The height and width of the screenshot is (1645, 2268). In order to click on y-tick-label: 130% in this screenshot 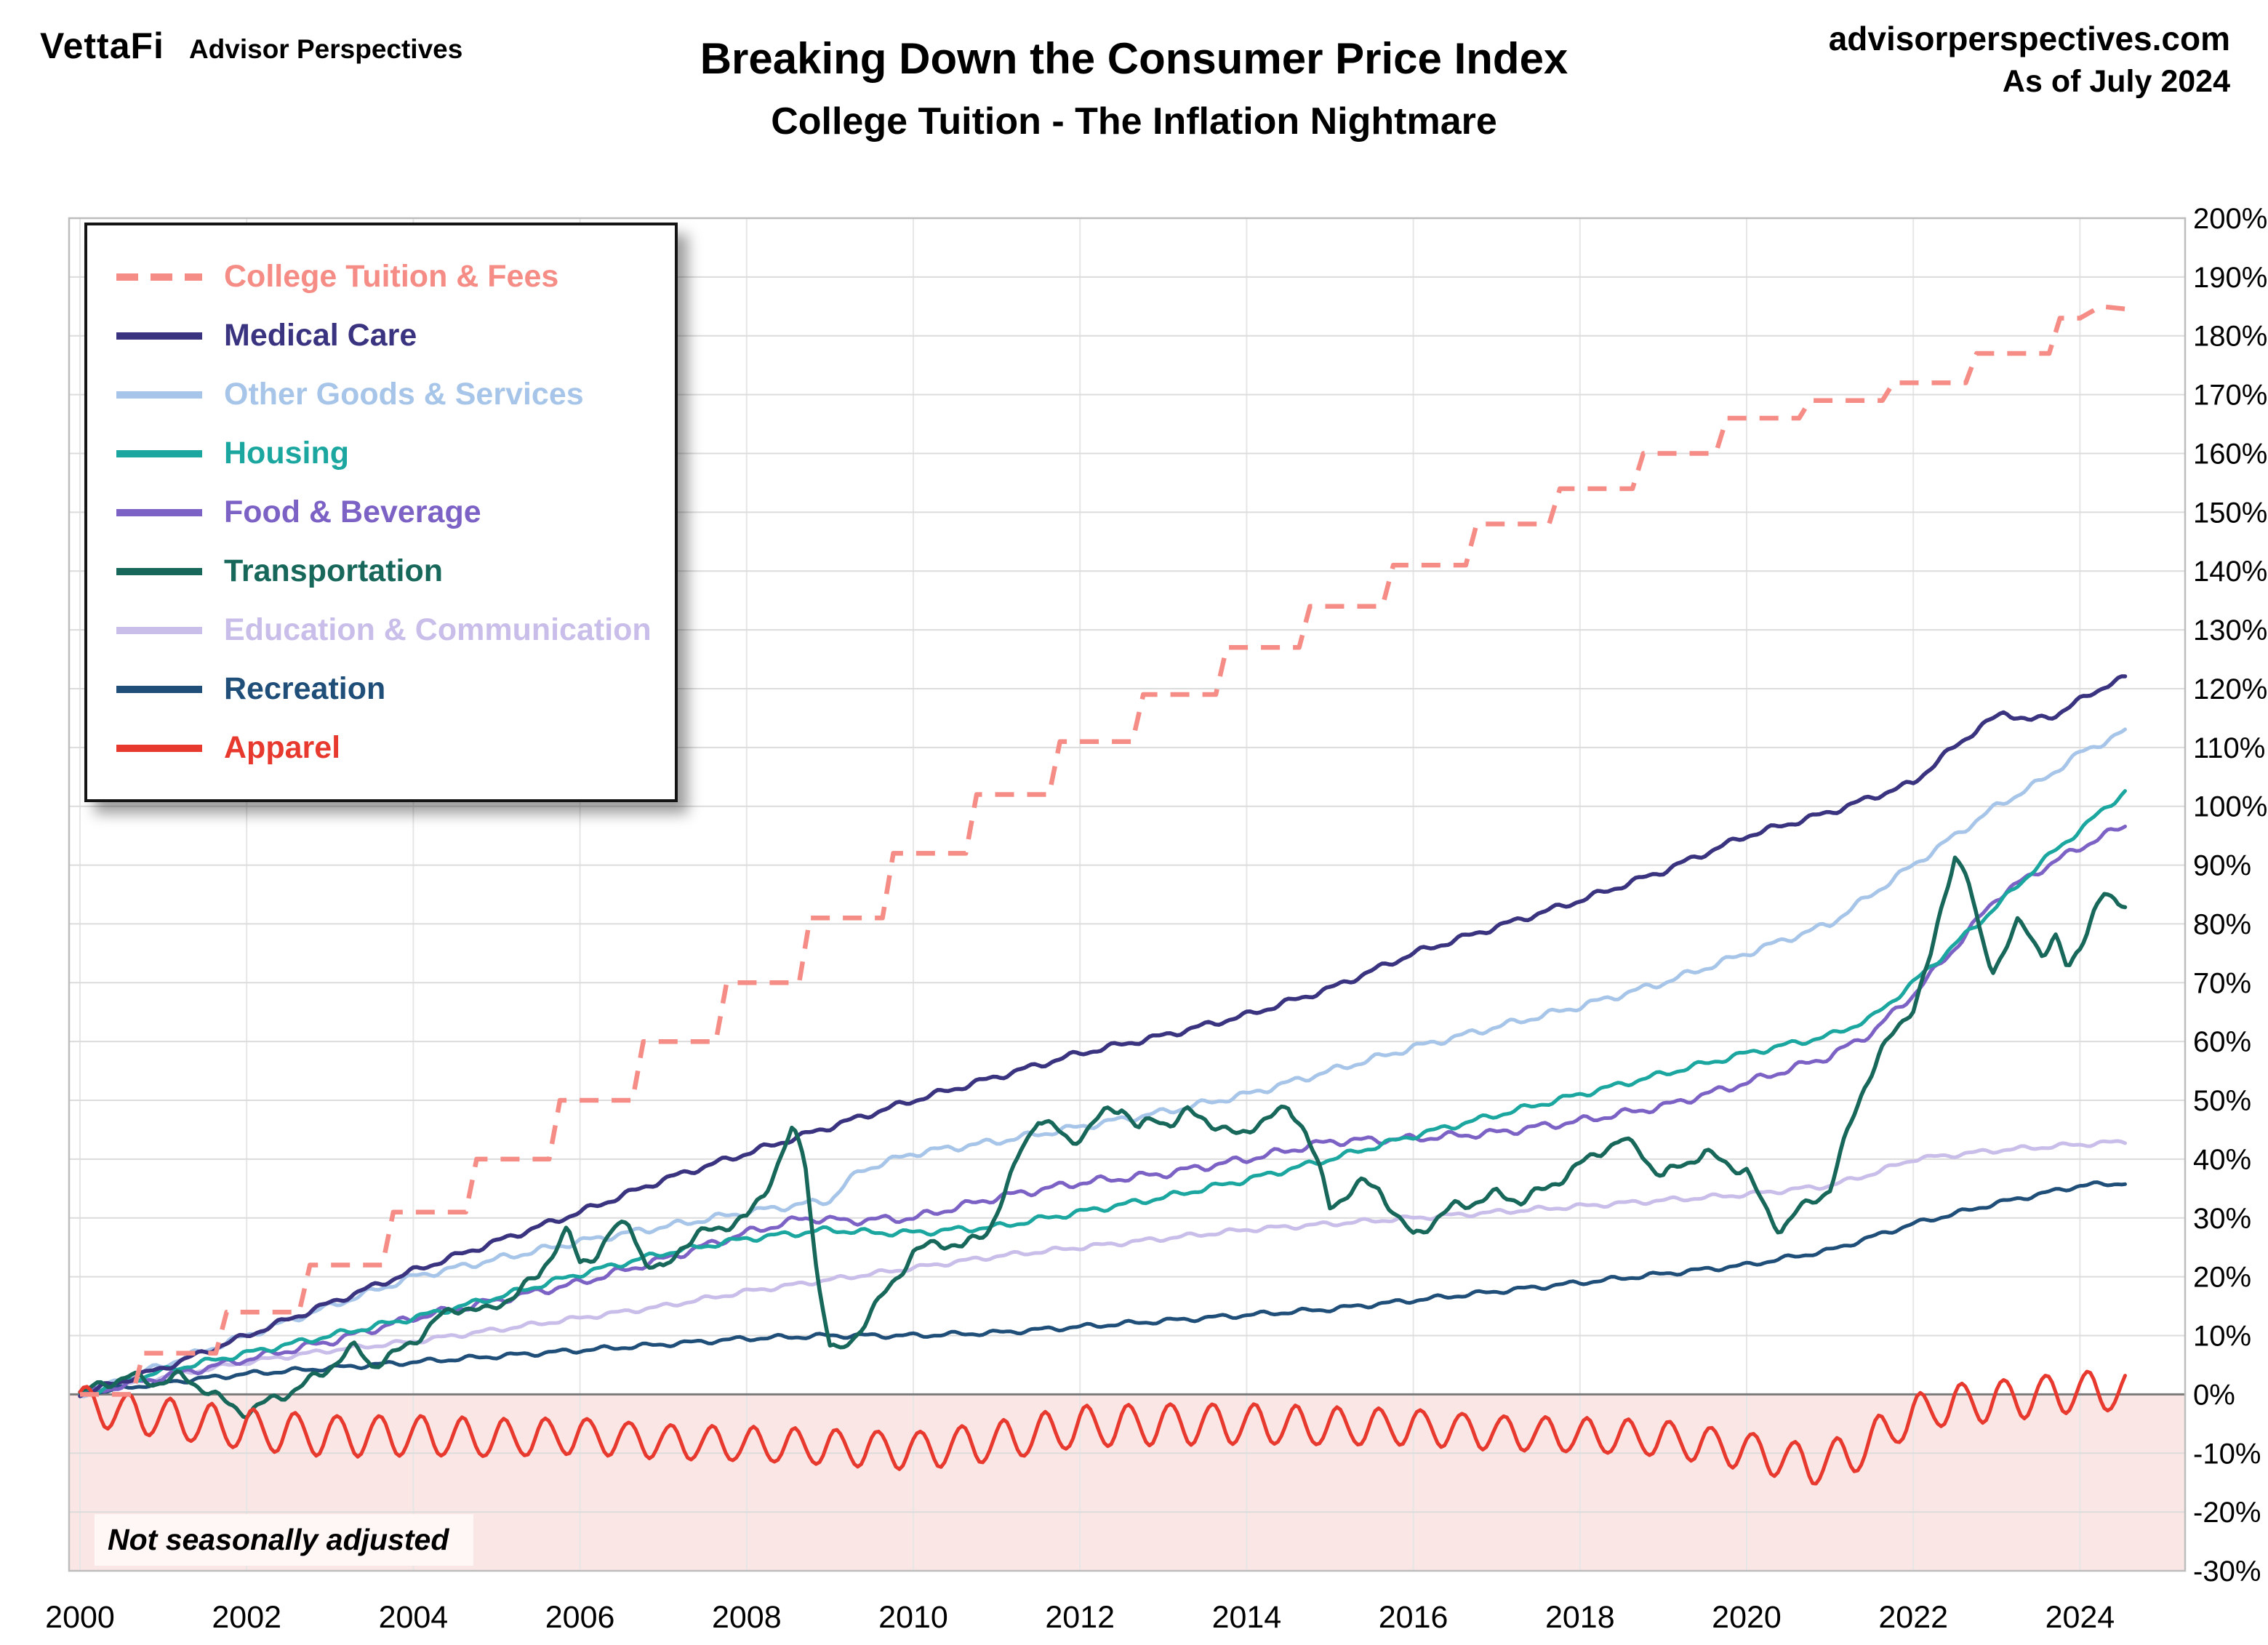, I will do `click(2230, 631)`.